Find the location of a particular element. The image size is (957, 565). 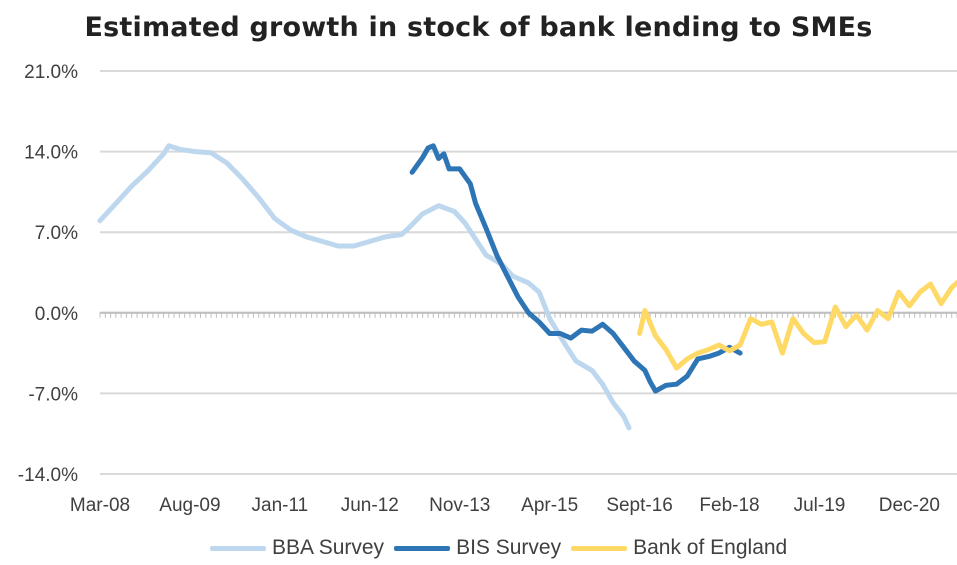

legend-label-bba: BBA Survey is located at coordinates (328, 547).